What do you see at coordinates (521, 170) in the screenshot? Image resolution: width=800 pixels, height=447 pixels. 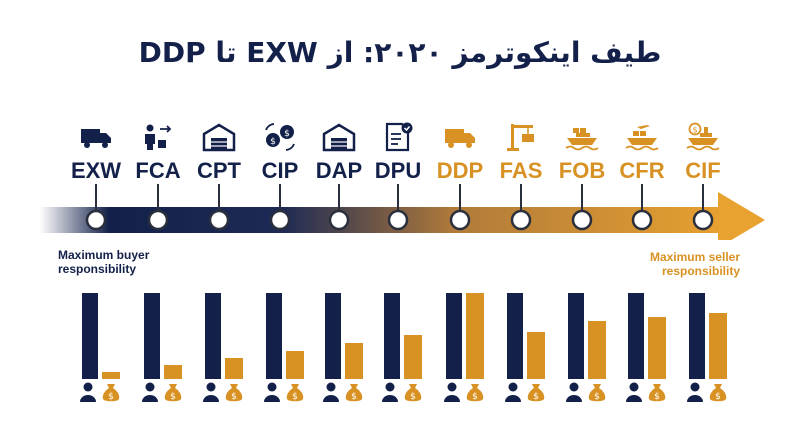 I see `term-code-fas: FAS` at bounding box center [521, 170].